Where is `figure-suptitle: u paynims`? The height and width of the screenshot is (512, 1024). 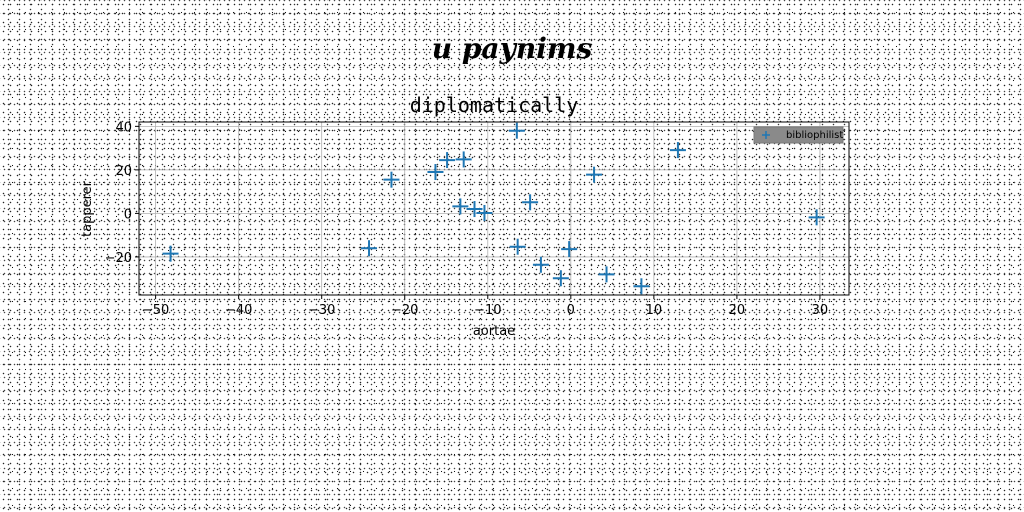 figure-suptitle: u paynims is located at coordinates (512, 48).